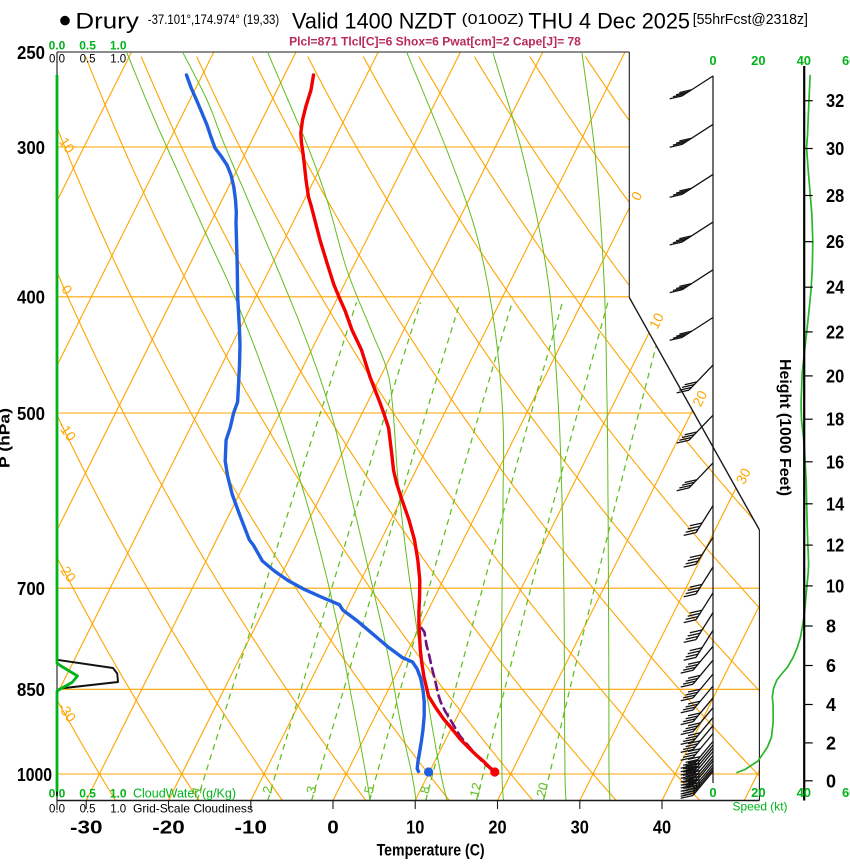 The height and width of the screenshot is (865, 850). Describe the element at coordinates (106, 21) in the screenshot. I see `svg-text: Drury` at that location.